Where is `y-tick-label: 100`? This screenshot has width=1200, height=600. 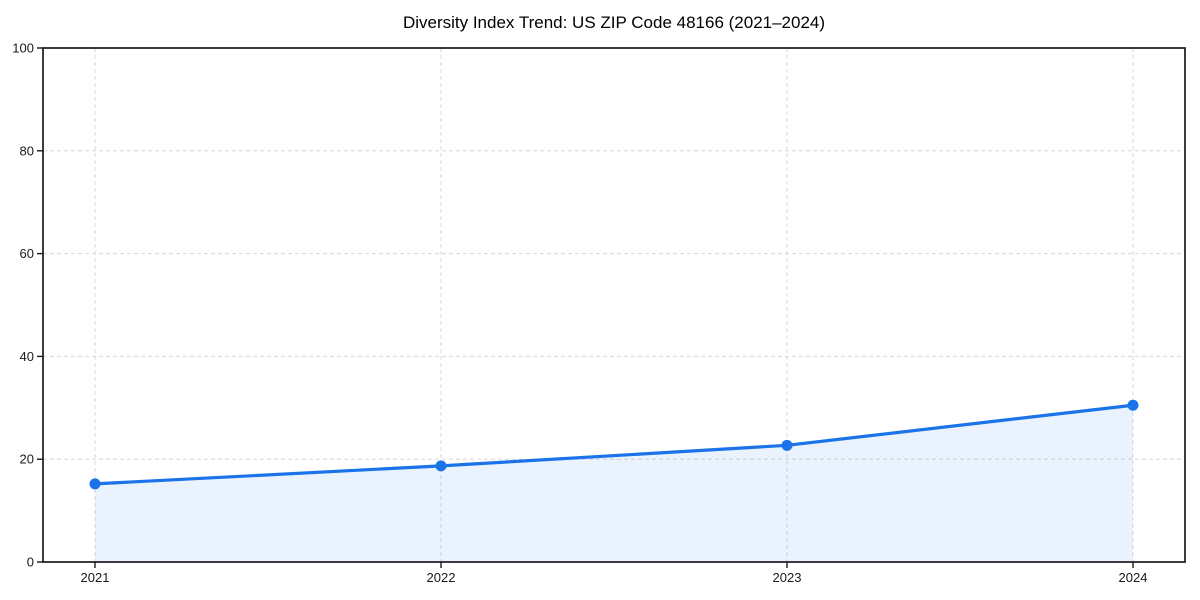
y-tick-label: 100 is located at coordinates (23, 48).